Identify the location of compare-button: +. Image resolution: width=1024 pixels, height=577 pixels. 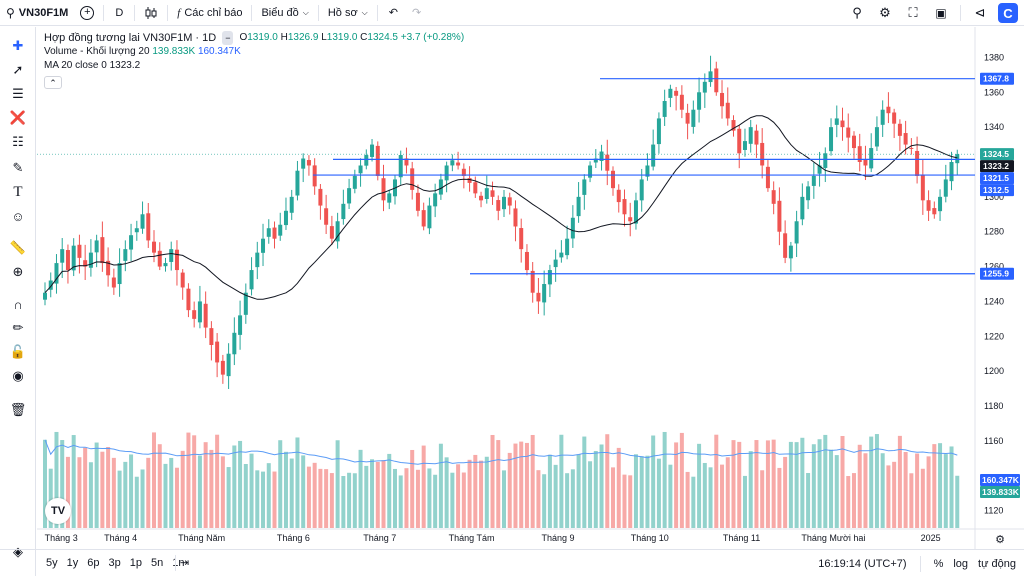
(87, 13).